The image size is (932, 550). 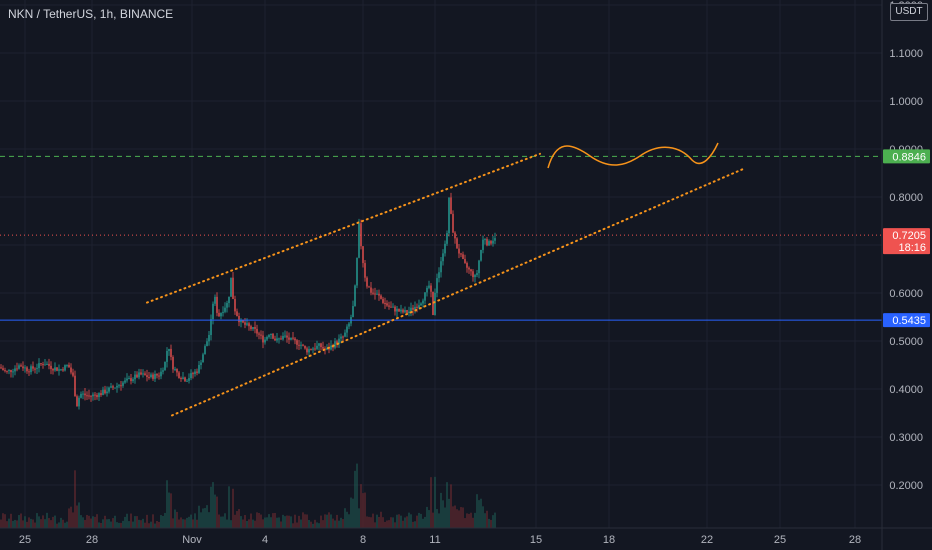 I want to click on currency-badge: USDT, so click(x=909, y=12).